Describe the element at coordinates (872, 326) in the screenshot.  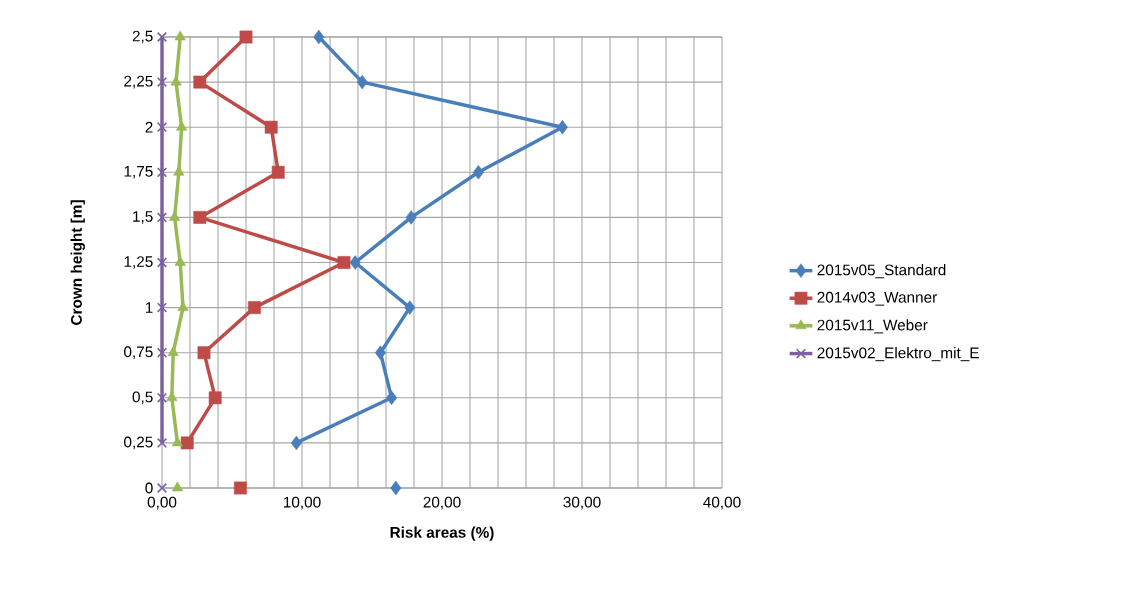
I see `legend-label: 2015v11_Weber` at that location.